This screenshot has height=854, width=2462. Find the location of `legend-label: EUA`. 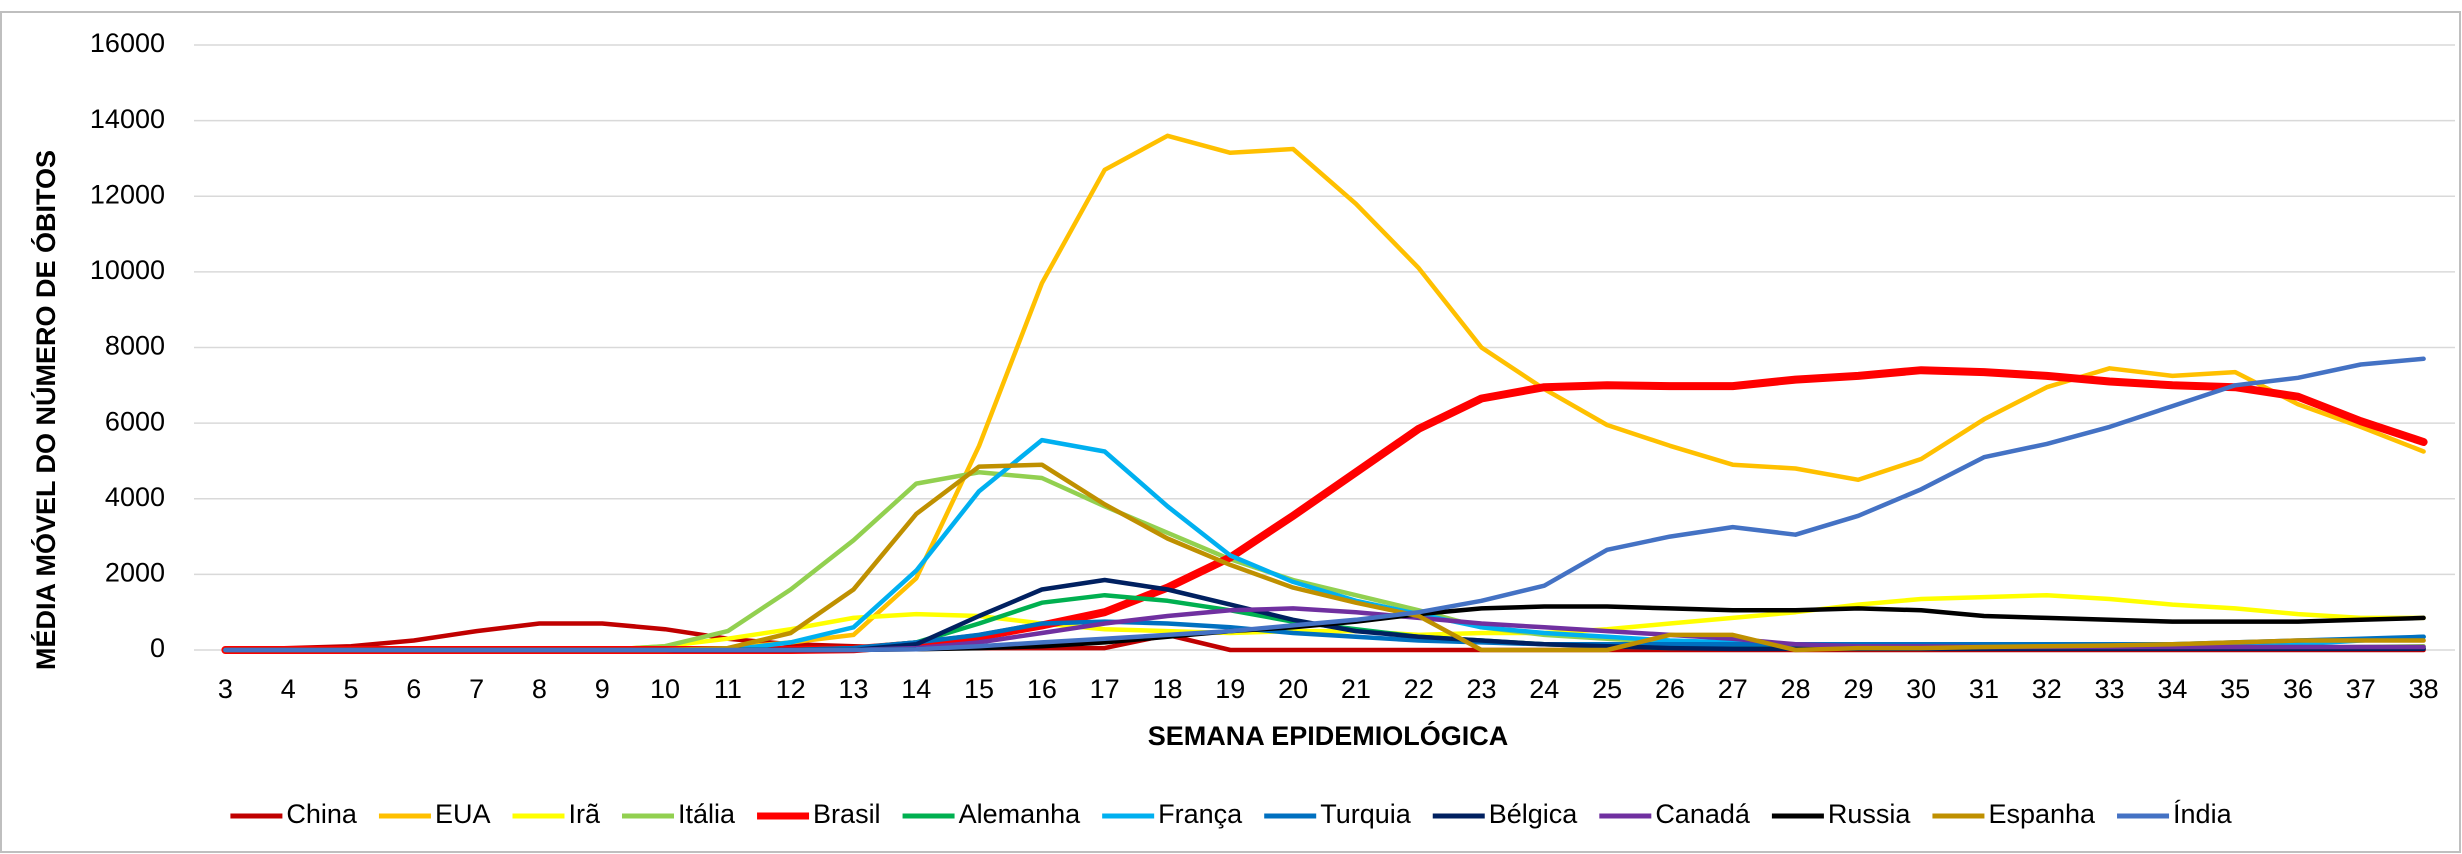

legend-label: EUA is located at coordinates (463, 814).